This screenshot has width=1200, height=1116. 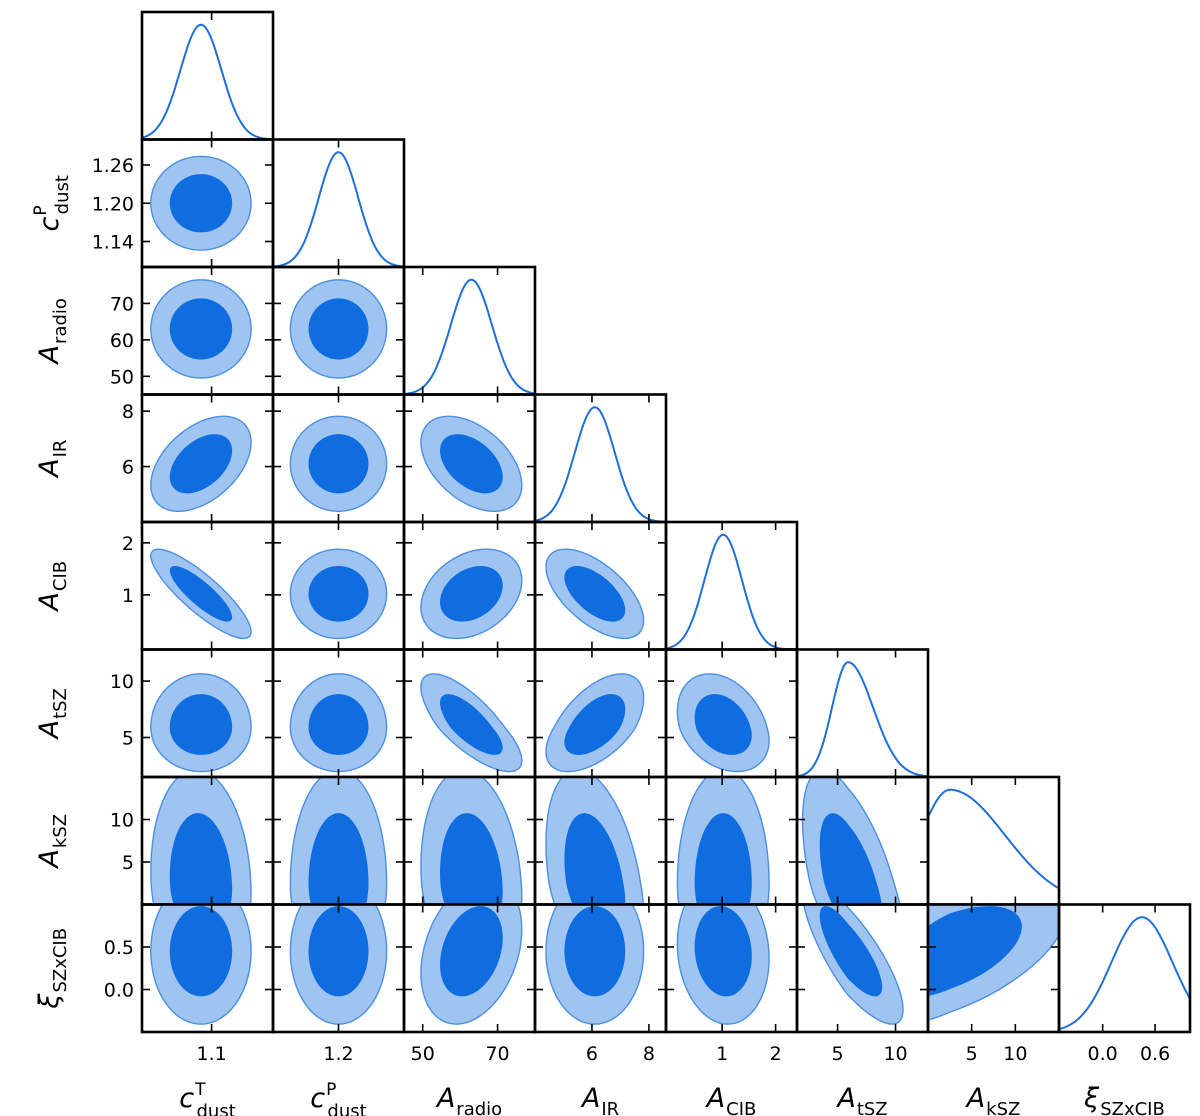 I want to click on contour-68-A_tSZ-A_IR, so click(x=595, y=724).